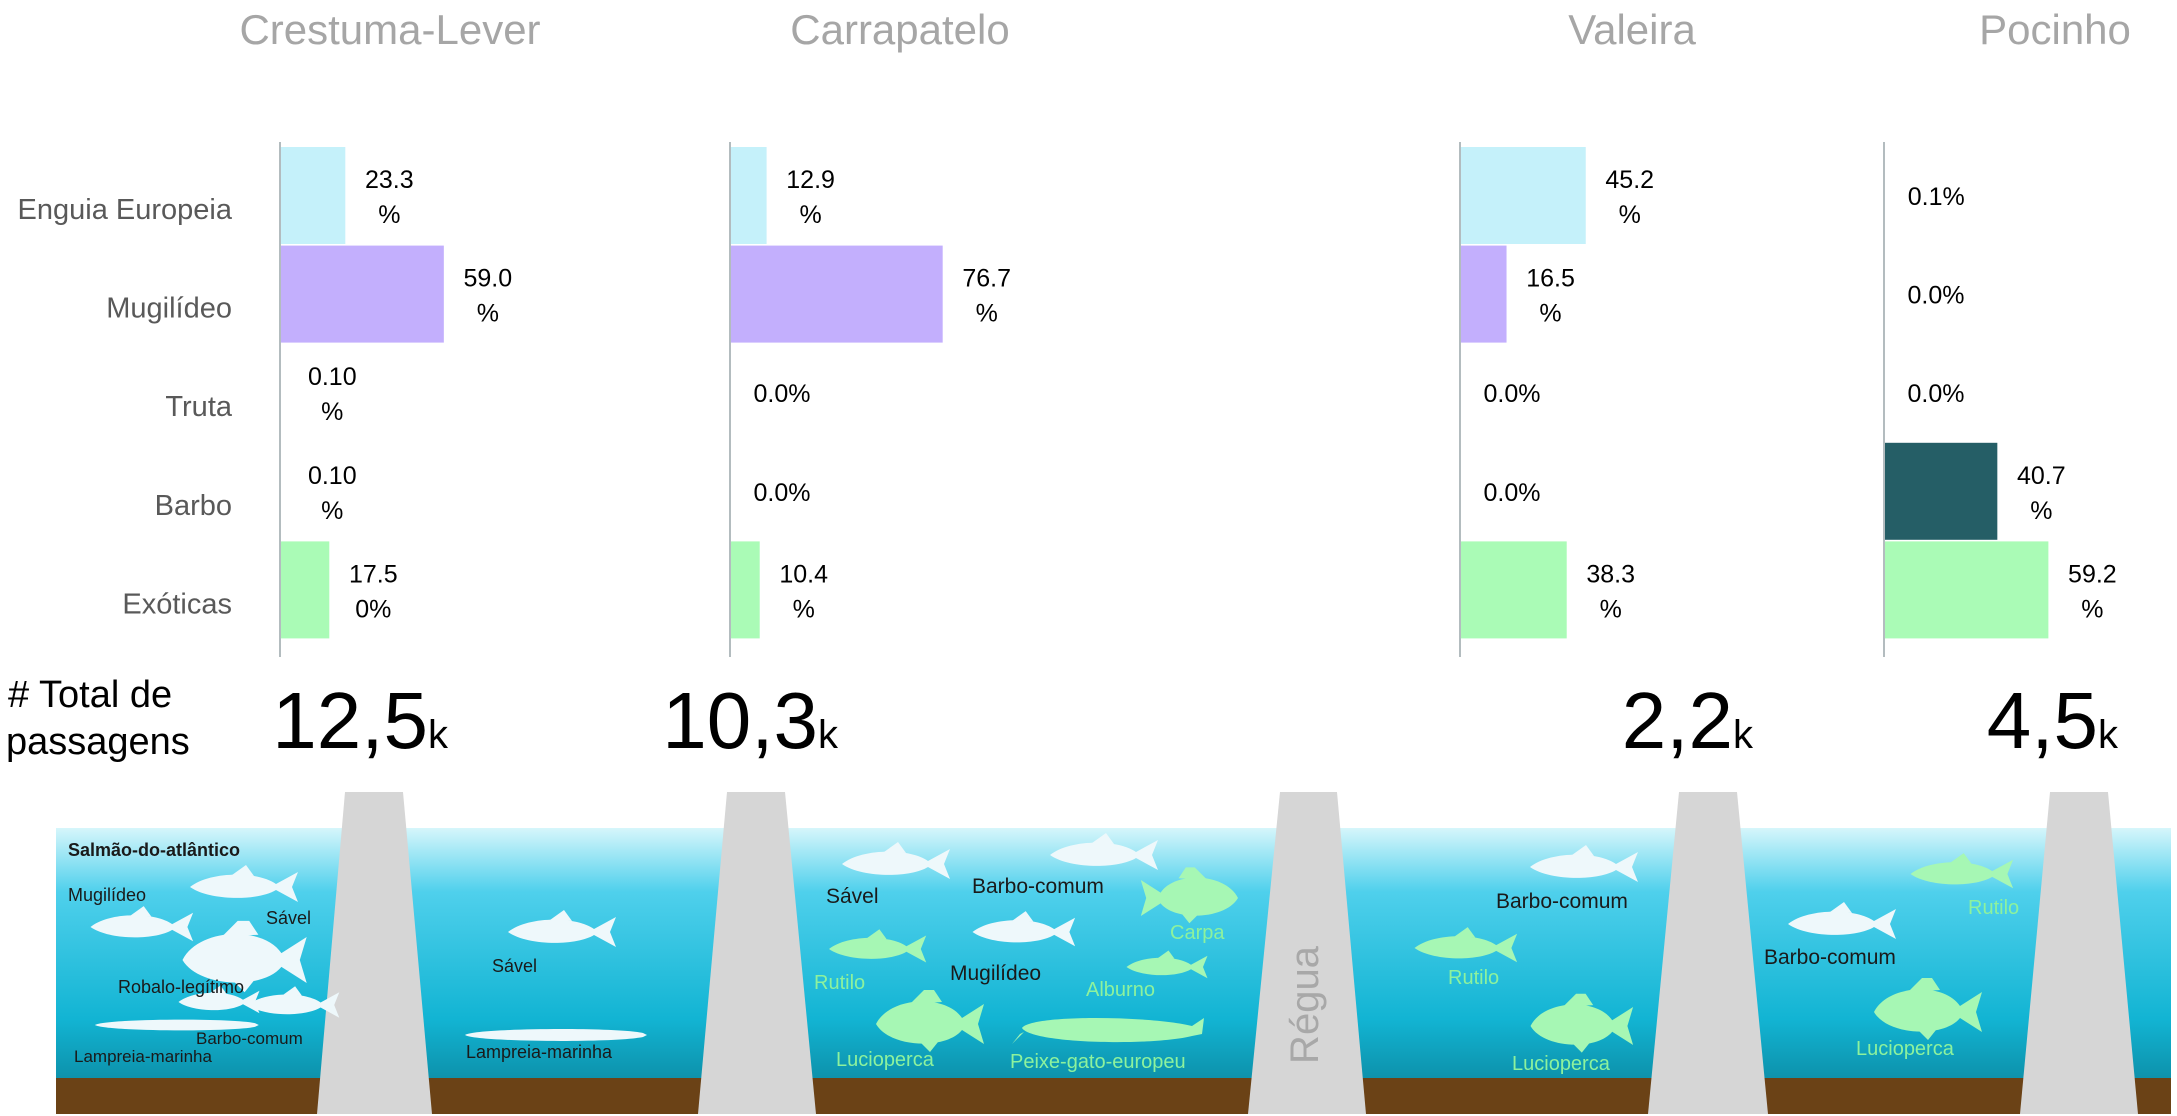 The image size is (2177, 1116). Describe the element at coordinates (1629, 180) in the screenshot. I see `data-label: 45.2` at that location.